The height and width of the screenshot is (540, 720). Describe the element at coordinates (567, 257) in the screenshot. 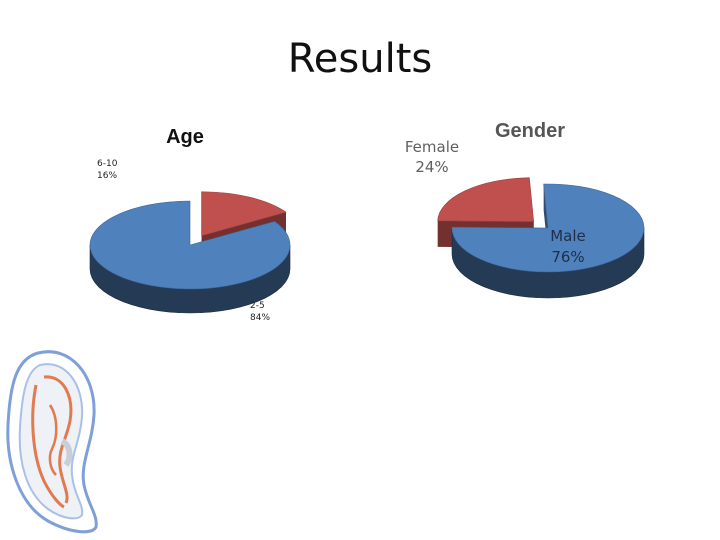

I see `gender-label-val-1: 76%` at that location.